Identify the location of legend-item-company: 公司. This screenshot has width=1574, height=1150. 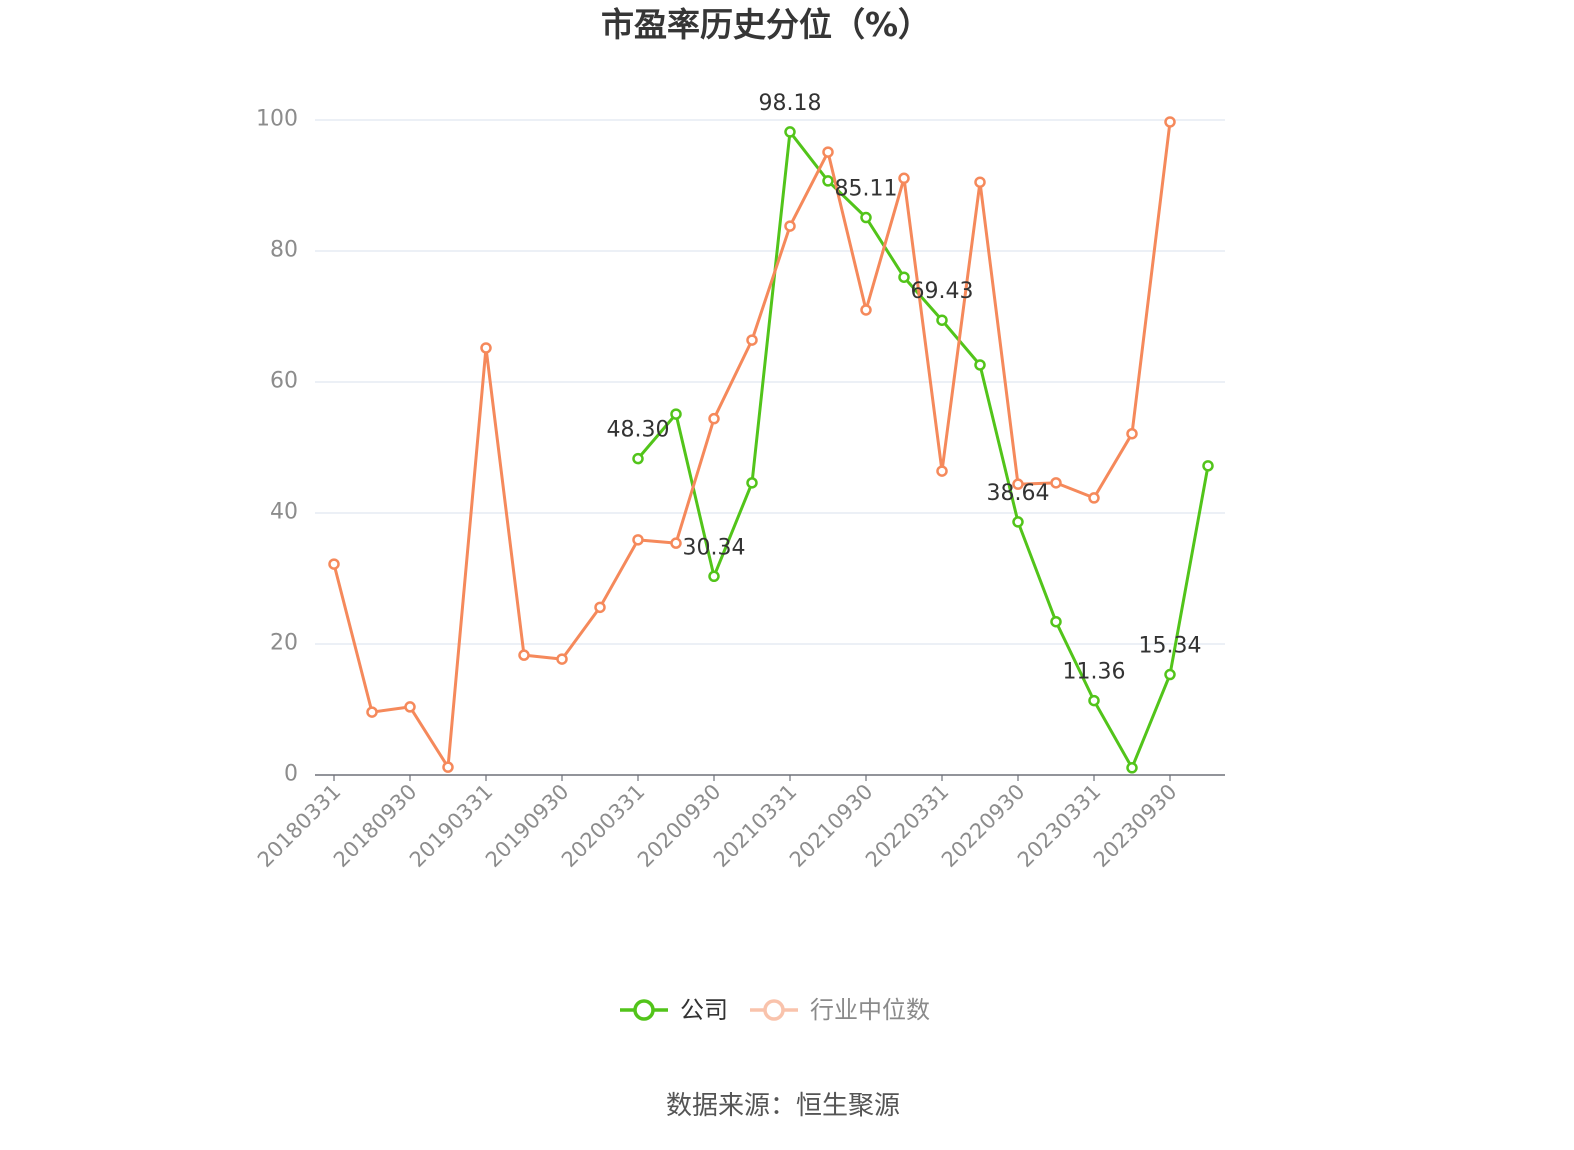
(674, 1010).